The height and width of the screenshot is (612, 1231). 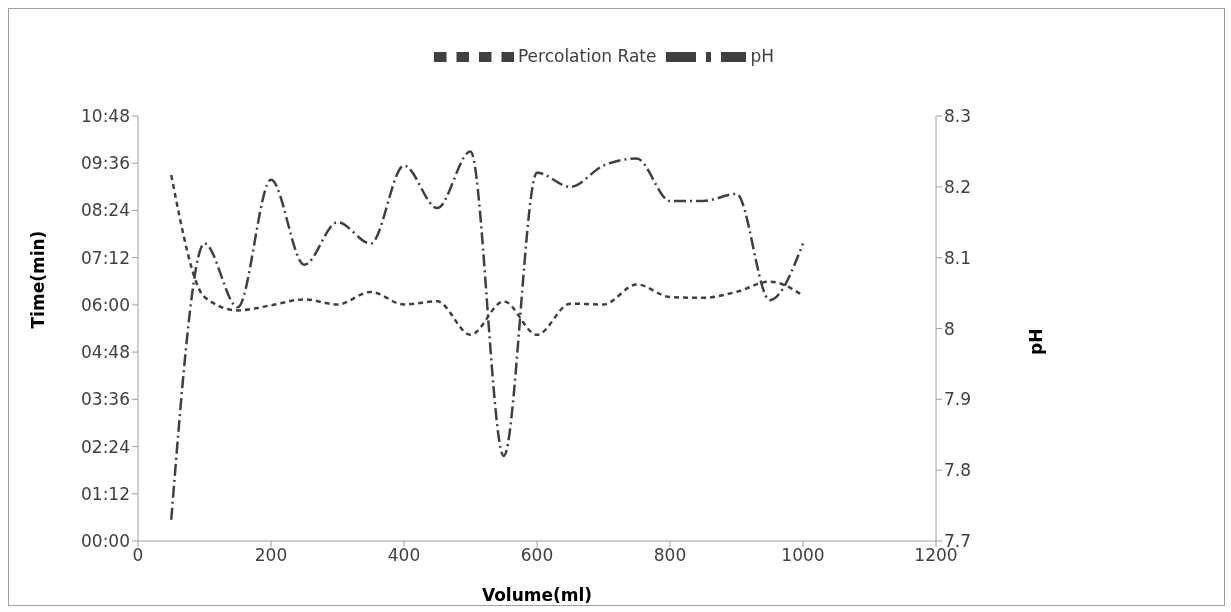 I want to click on x-tick-label: 200, so click(x=271, y=555).